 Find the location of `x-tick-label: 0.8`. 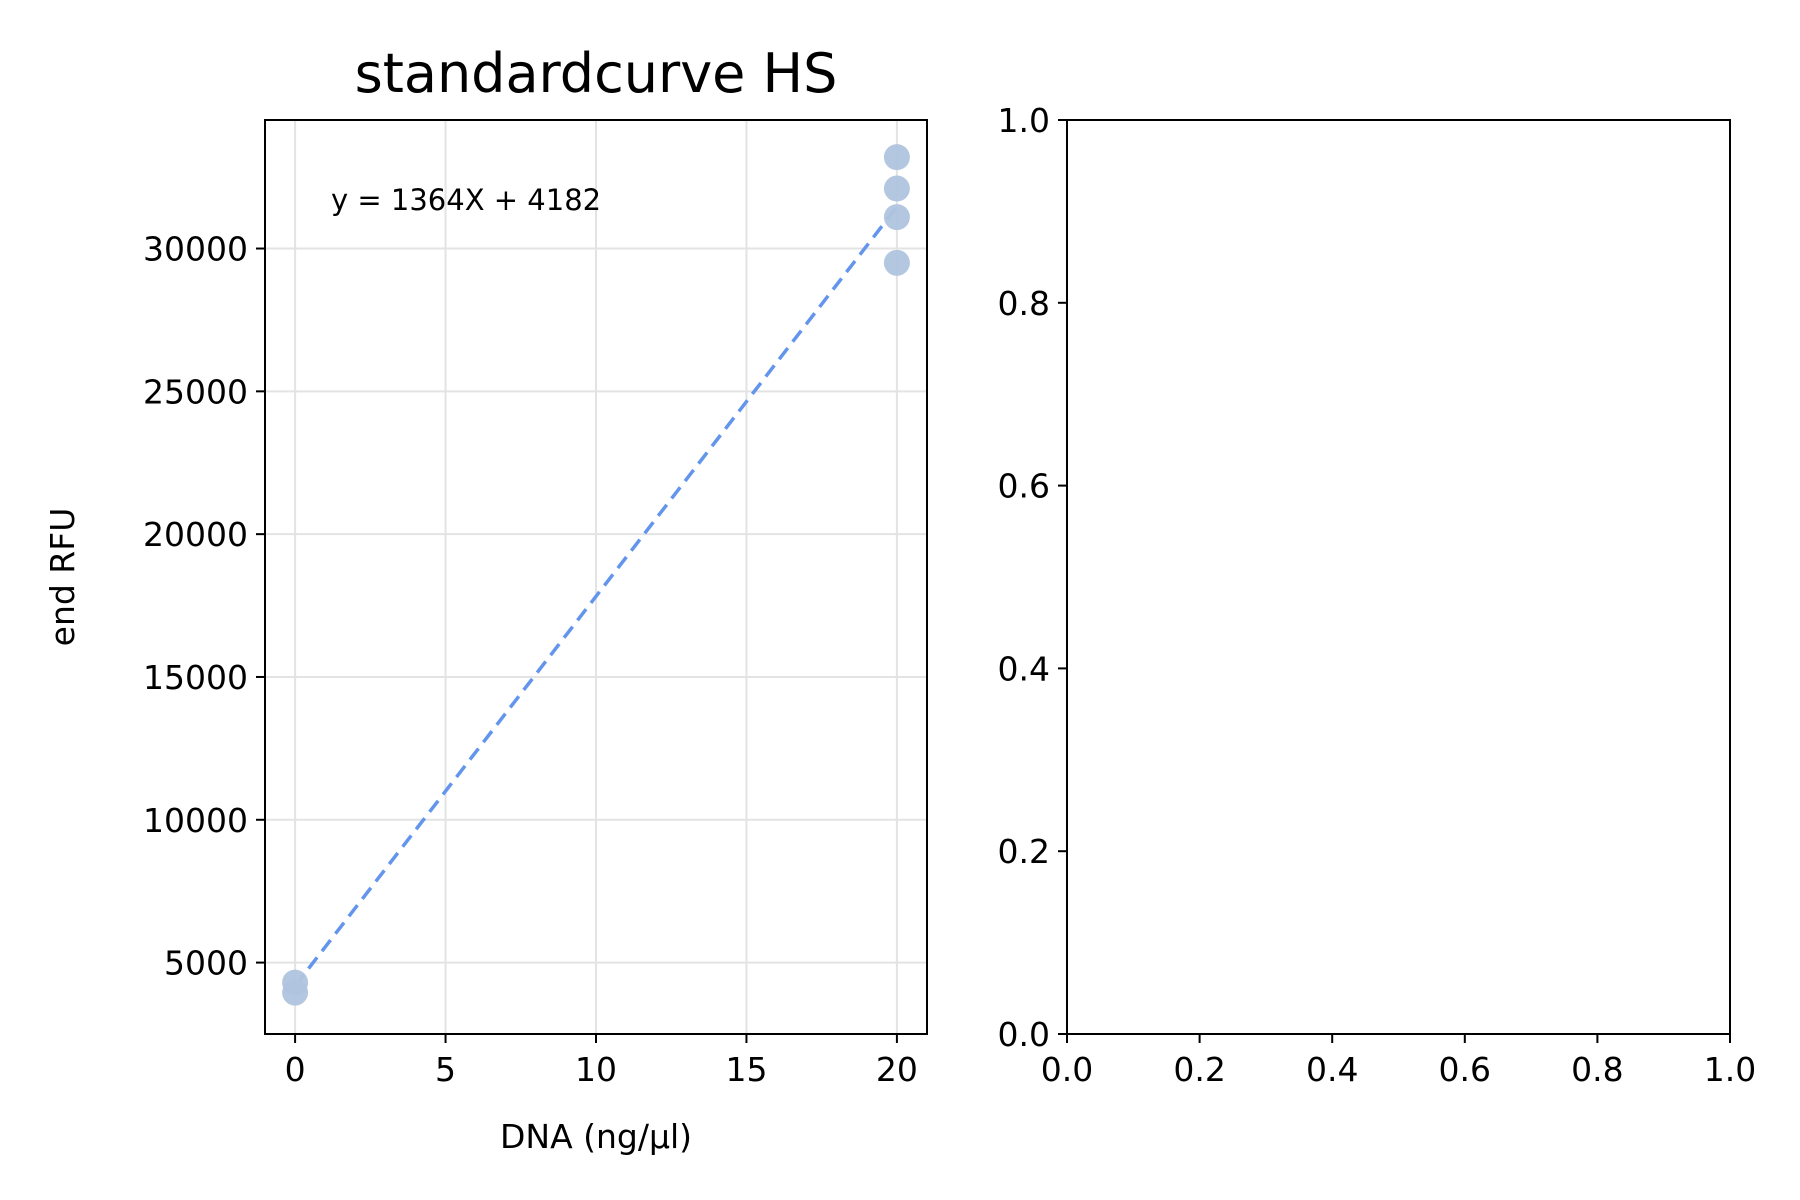

x-tick-label: 0.8 is located at coordinates (1597, 1069).